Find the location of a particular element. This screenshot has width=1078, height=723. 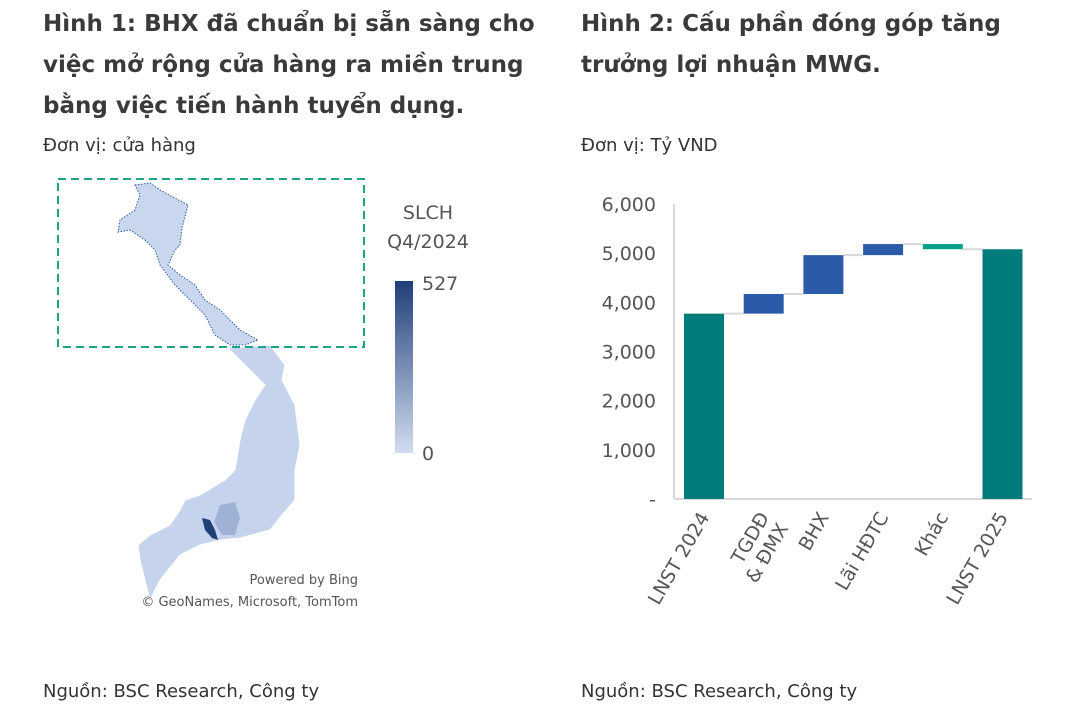

map-region-south is located at coordinates (219, 473).